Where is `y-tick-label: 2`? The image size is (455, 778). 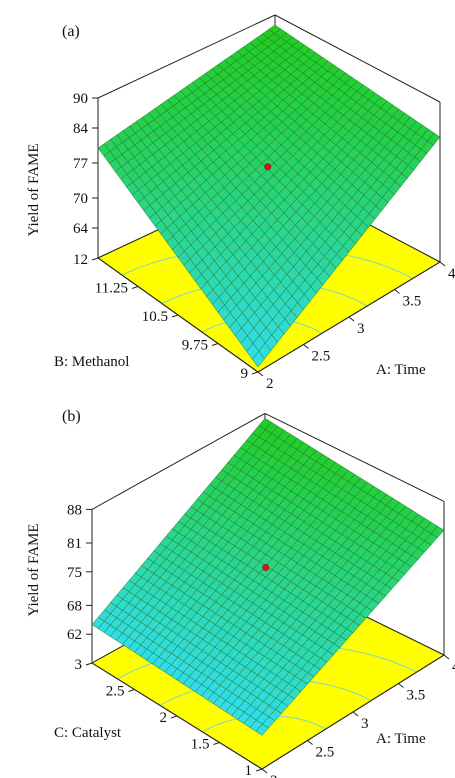 y-tick-label: 2 is located at coordinates (164, 718).